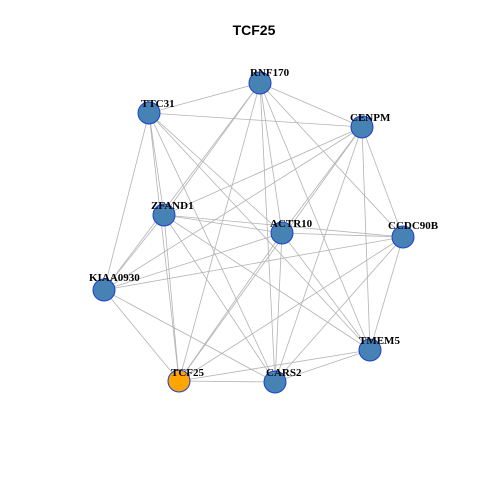 The image size is (480, 480). What do you see at coordinates (212, 149) in the screenshot?
I see `edge-rnf170-zfand1` at bounding box center [212, 149].